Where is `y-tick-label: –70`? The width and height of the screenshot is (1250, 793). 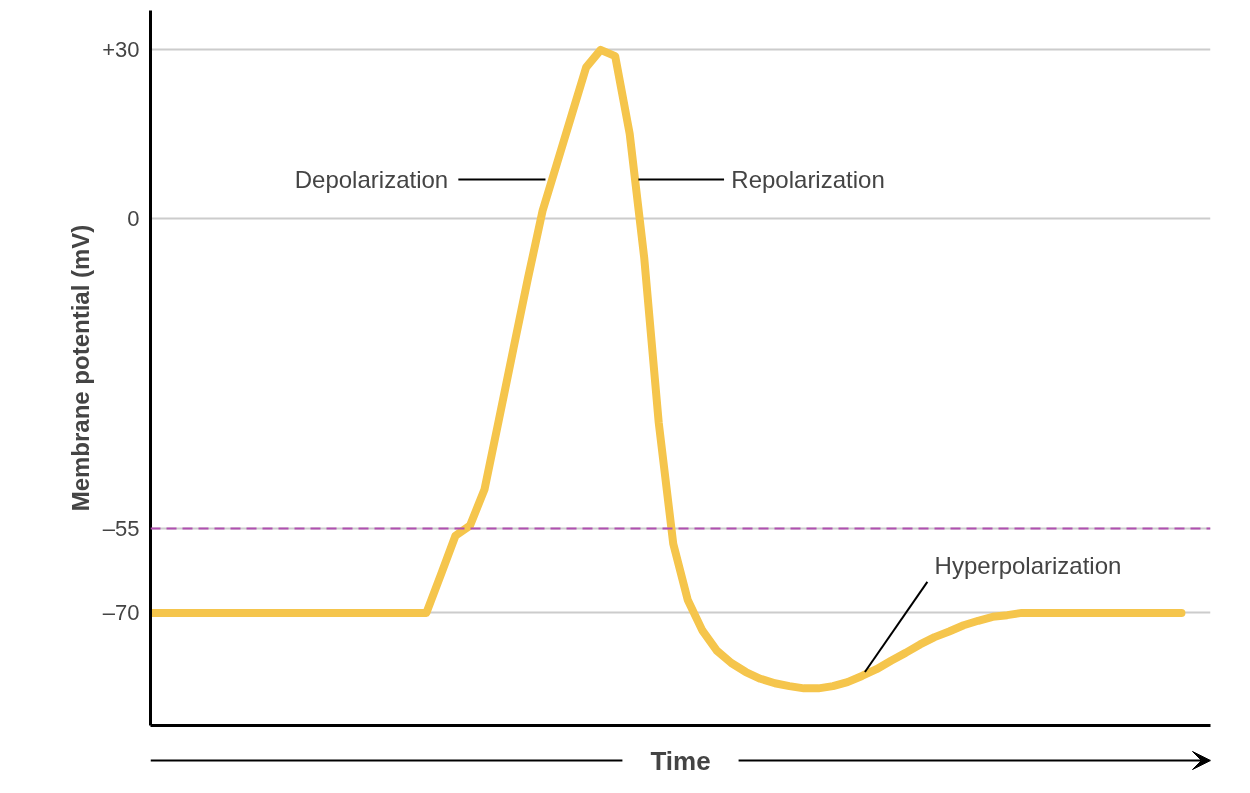 y-tick-label: –70 is located at coordinates (121, 613).